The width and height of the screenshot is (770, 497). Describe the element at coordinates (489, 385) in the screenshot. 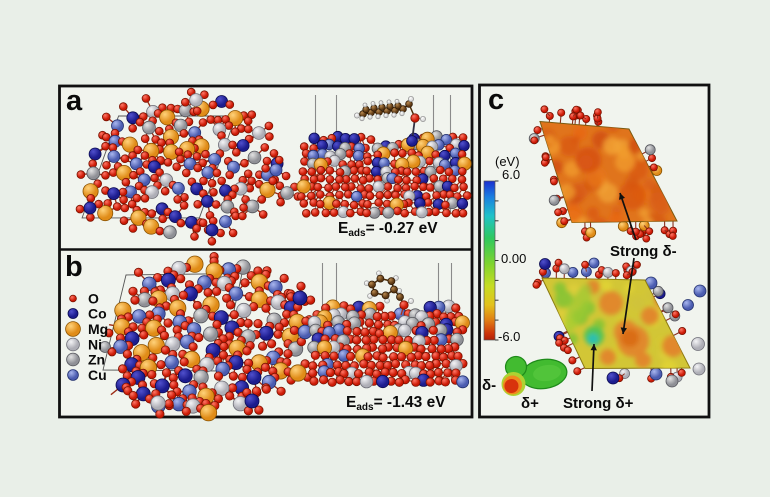

I see `svg-text: δ-` at that location.